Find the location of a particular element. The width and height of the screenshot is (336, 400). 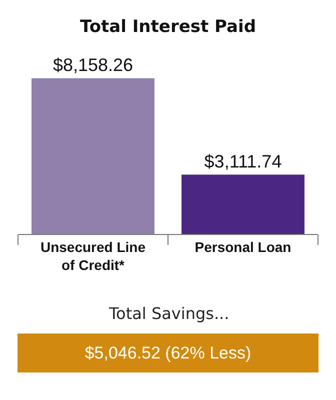

data-label: $8,158.26 is located at coordinates (93, 65).